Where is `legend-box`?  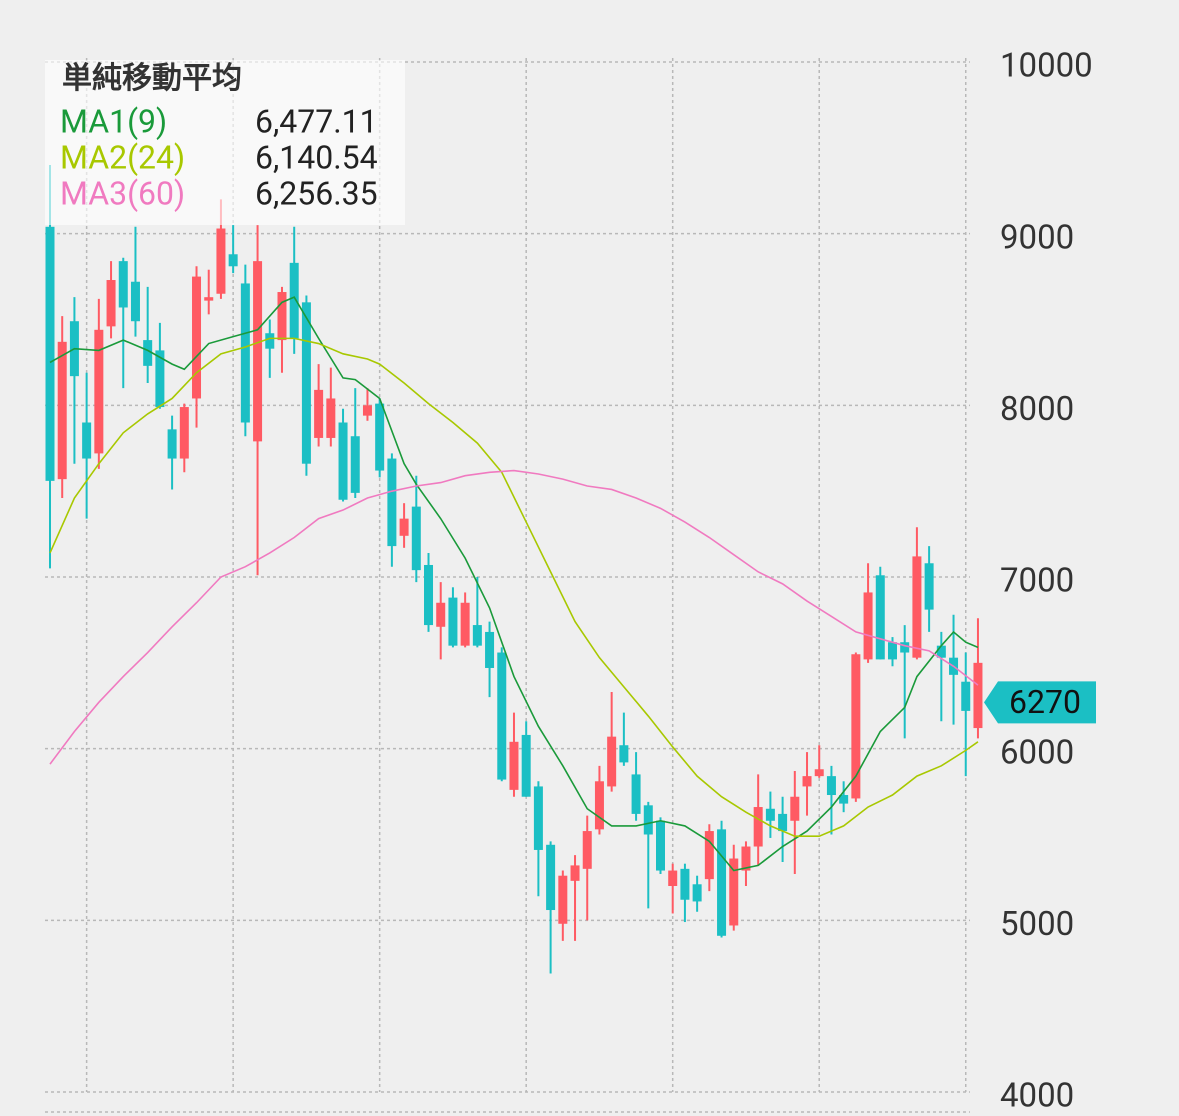 legend-box is located at coordinates (225, 142).